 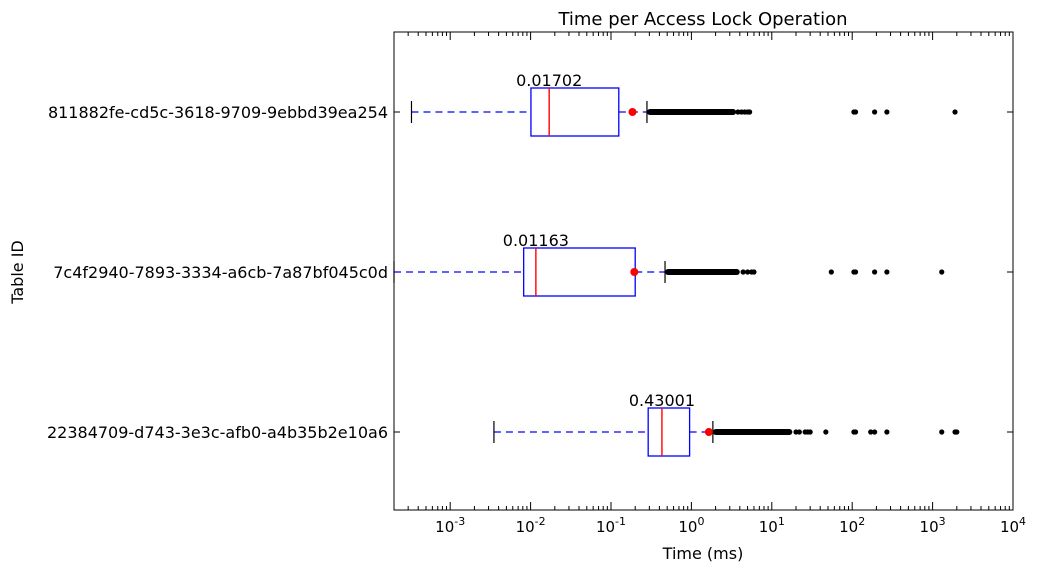 I want to click on x-tick-exponent: 1, so click(x=781, y=521).